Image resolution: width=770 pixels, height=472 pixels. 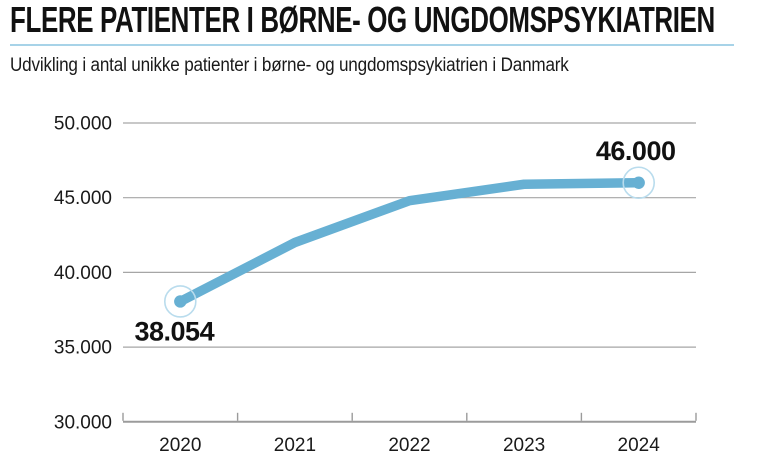 What do you see at coordinates (524, 445) in the screenshot?
I see `x-tick-label: 2023` at bounding box center [524, 445].